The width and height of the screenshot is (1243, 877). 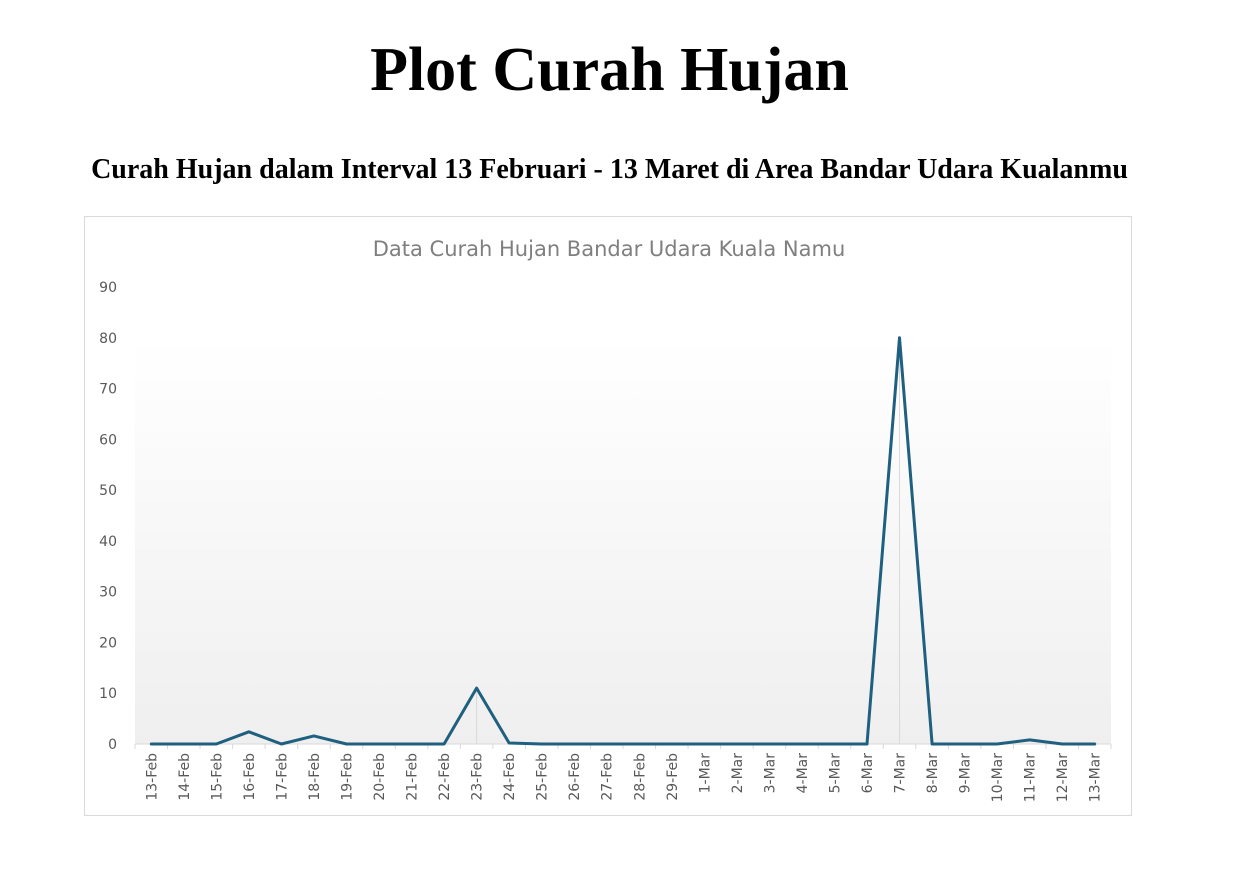 What do you see at coordinates (108, 694) in the screenshot?
I see `y-tick-label: 10` at bounding box center [108, 694].